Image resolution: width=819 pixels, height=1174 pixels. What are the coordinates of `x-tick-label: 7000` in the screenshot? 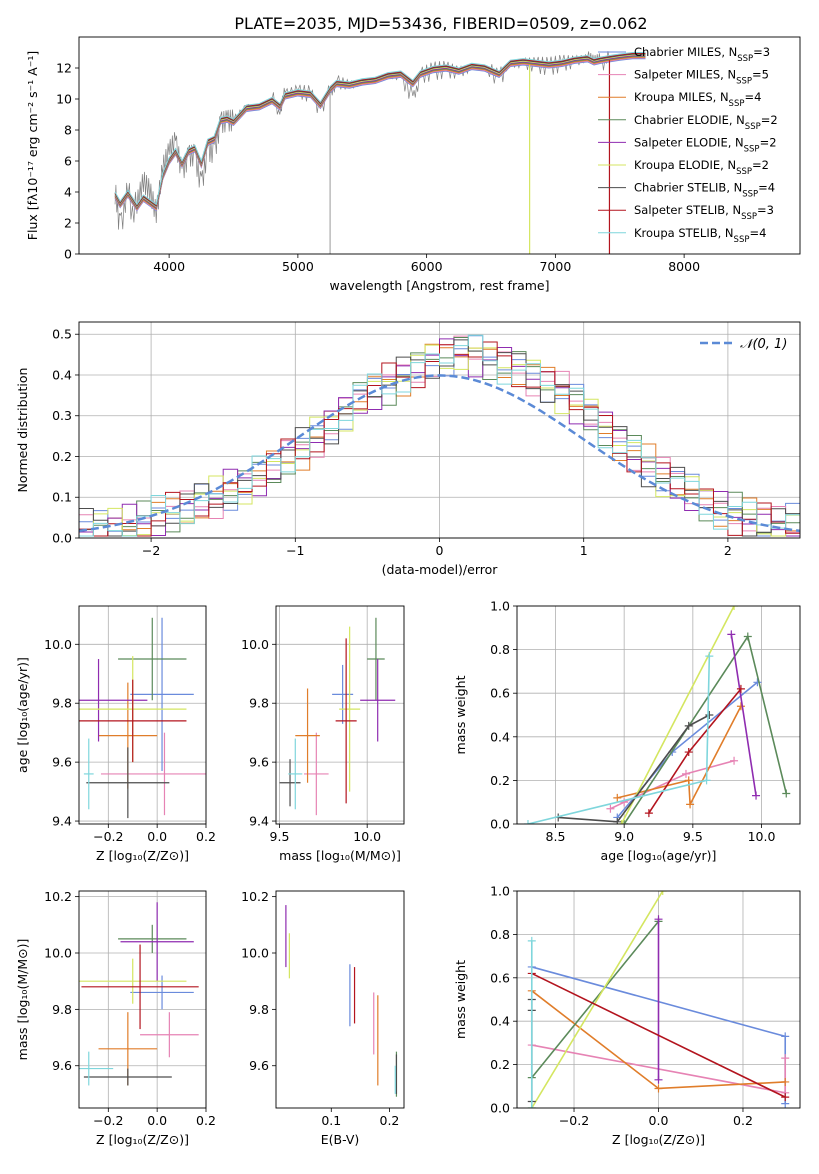 It's located at (555, 266).